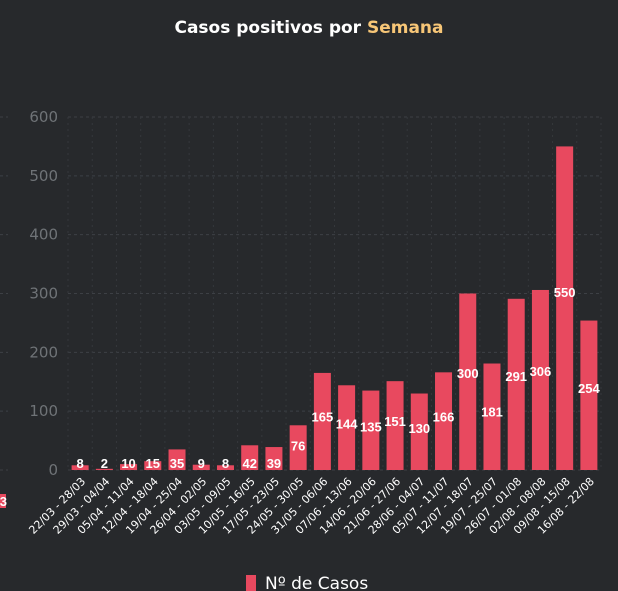 The width and height of the screenshot is (618, 591). What do you see at coordinates (274, 463) in the screenshot?
I see `data-label: 39` at bounding box center [274, 463].